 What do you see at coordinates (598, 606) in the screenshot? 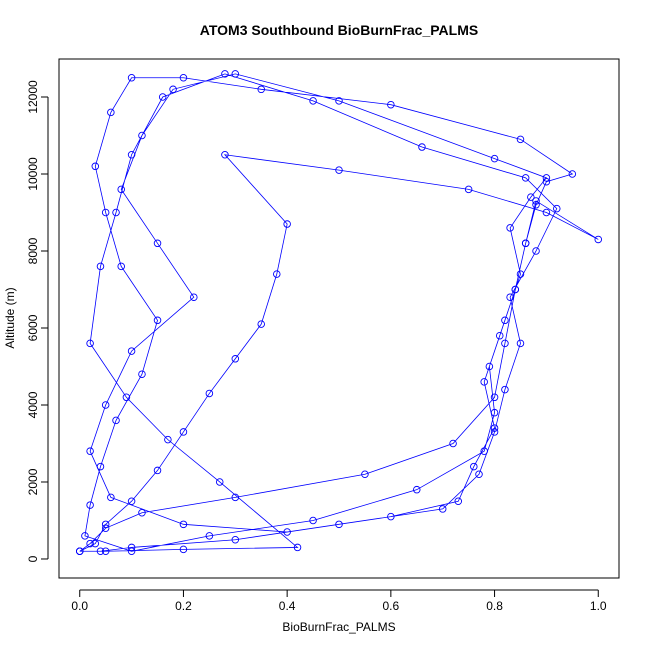
I see `x-tick-label: 1.0` at bounding box center [598, 606].